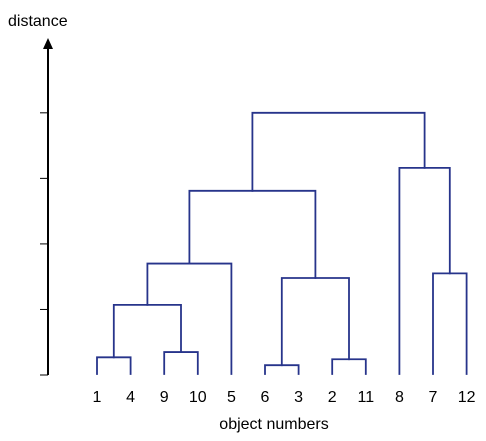  What do you see at coordinates (198, 397) in the screenshot?
I see `leaf-label-10: 10` at bounding box center [198, 397].